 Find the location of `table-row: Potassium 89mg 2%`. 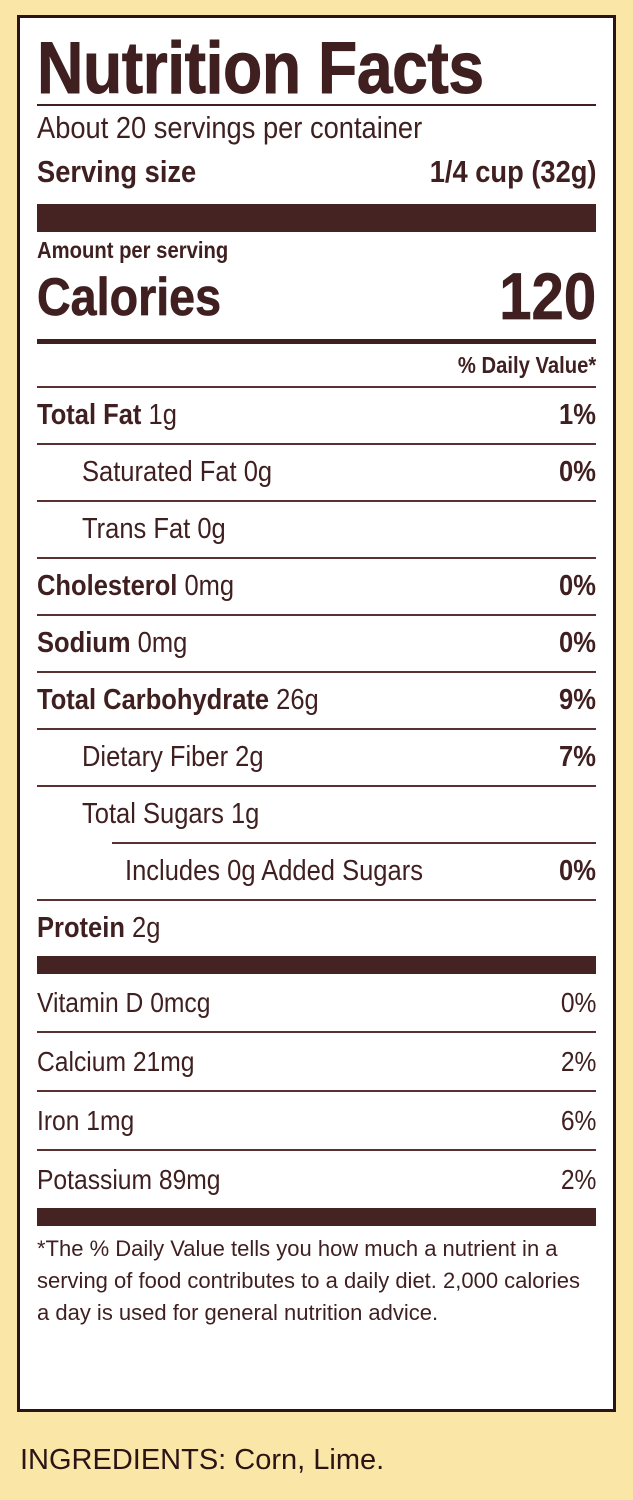

table-row: Potassium 89mg 2% is located at coordinates (316, 1179).